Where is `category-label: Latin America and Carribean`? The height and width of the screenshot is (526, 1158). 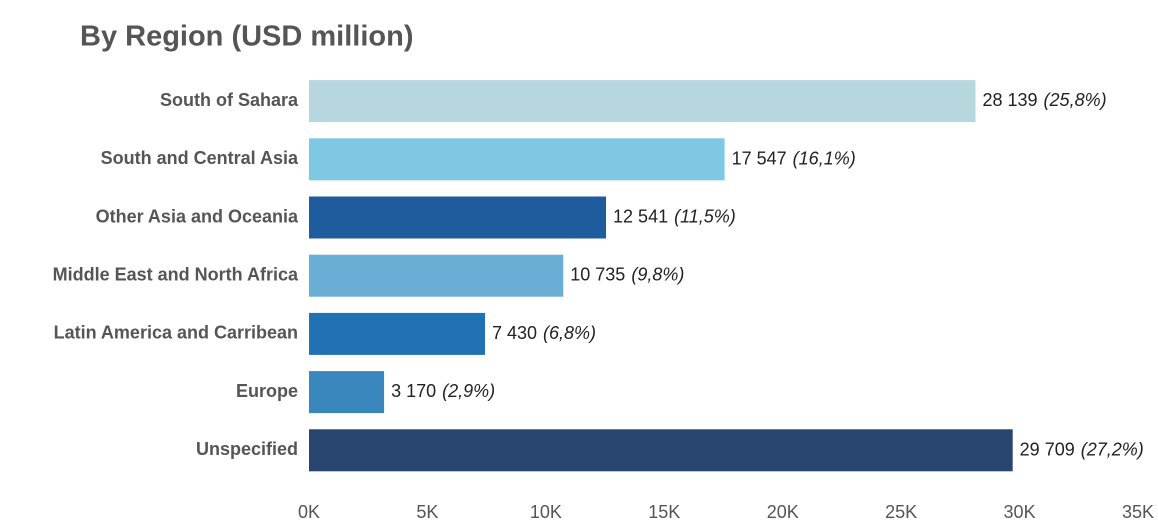
category-label: Latin America and Carribean is located at coordinates (176, 333).